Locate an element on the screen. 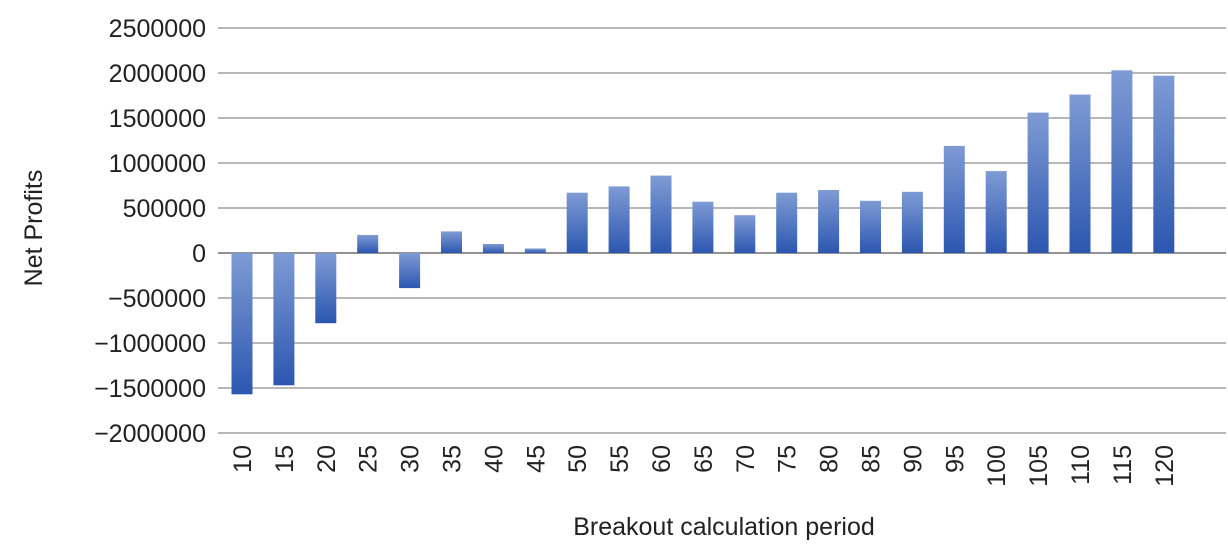  x-axis-title: Breakout calculation period is located at coordinates (724, 527).